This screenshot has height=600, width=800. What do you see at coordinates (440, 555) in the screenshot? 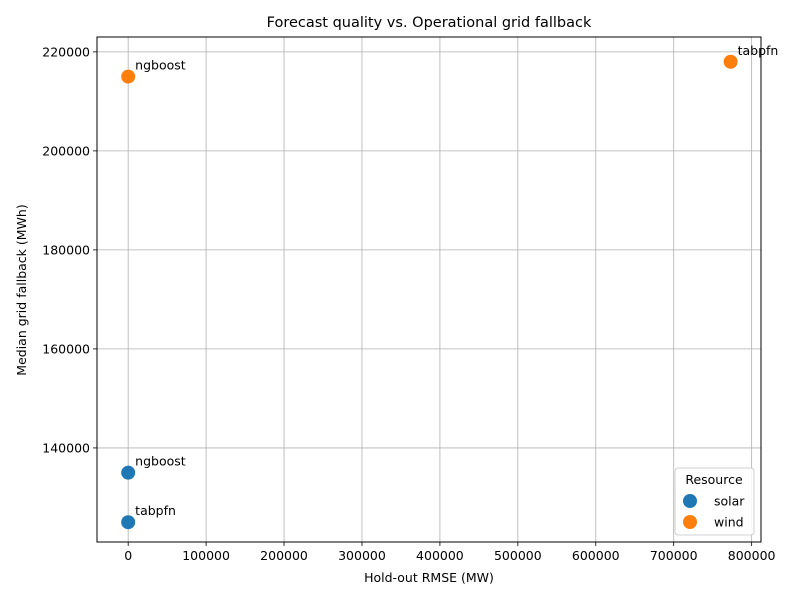
I see `x-tick-label: 400000` at bounding box center [440, 555].